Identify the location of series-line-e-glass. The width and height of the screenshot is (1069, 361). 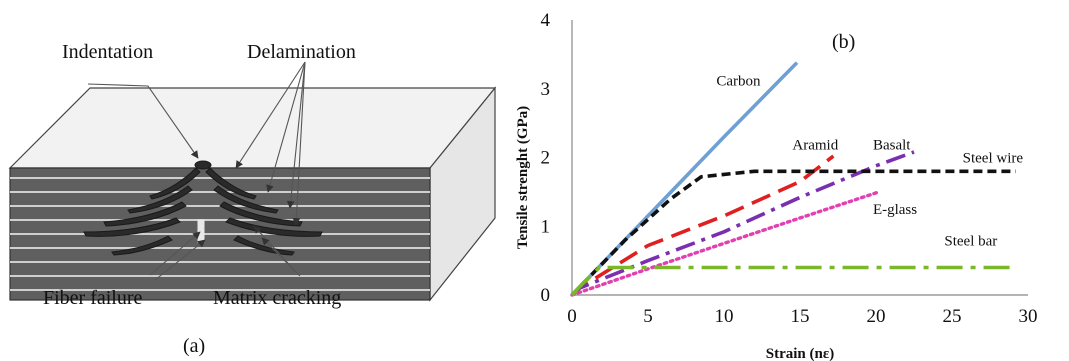
(725, 243).